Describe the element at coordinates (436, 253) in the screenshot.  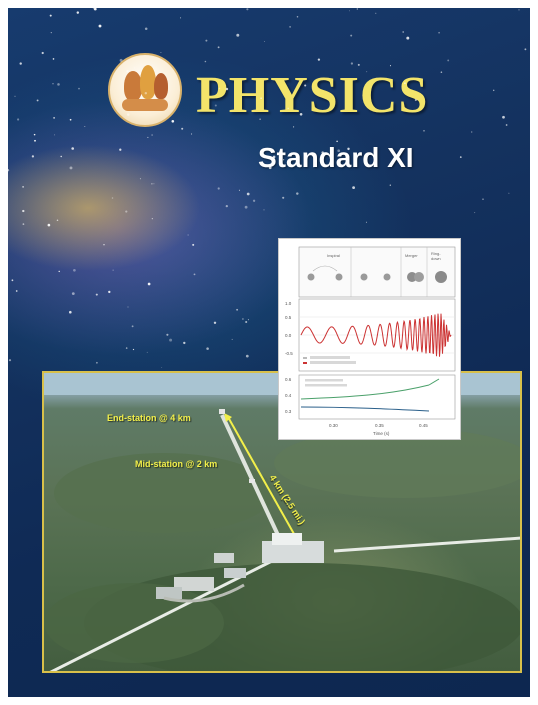
I see `svg-text: Ring-` at that location.